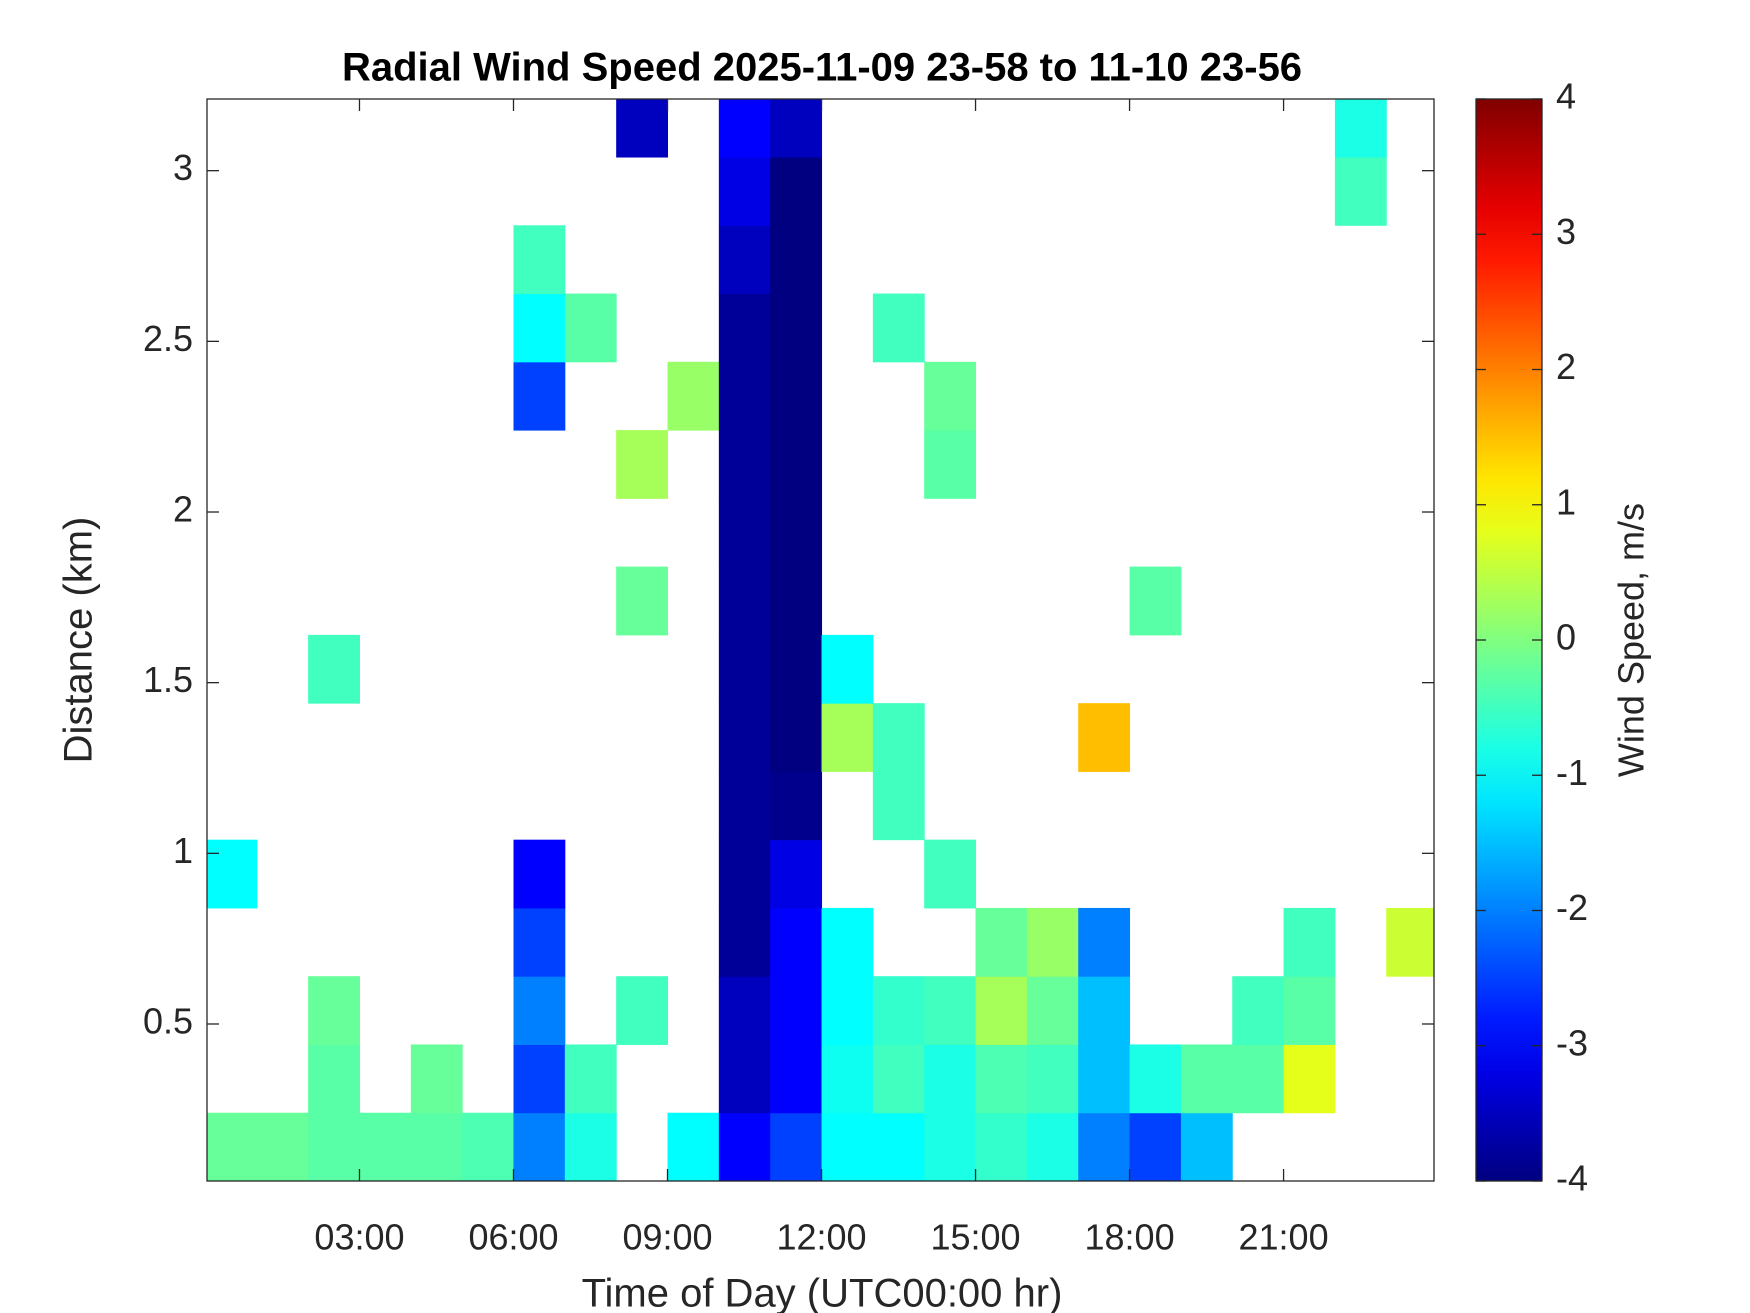 This screenshot has width=1750, height=1313. Describe the element at coordinates (1572, 1178) in the screenshot. I see `colorbar-tick-label: -4` at that location.